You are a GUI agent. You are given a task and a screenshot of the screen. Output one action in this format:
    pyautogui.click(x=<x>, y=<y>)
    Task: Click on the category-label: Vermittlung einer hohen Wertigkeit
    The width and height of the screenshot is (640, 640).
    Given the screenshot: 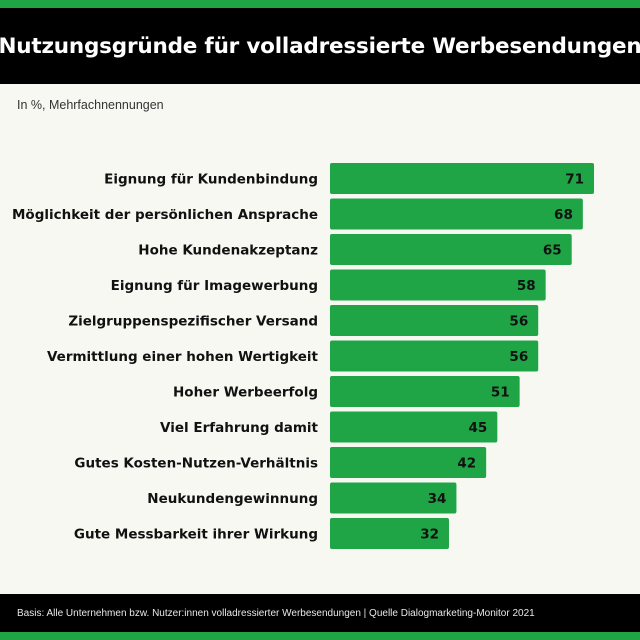 What is the action you would take?
    pyautogui.click(x=183, y=357)
    